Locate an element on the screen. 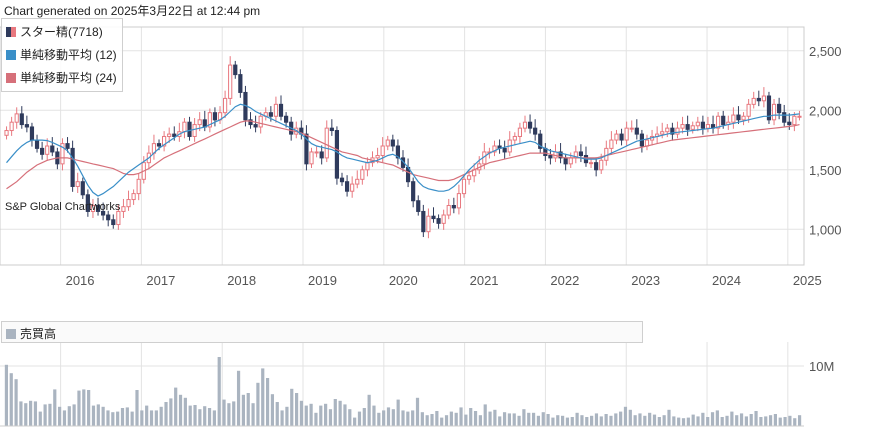 Image resolution: width=873 pixels, height=432 pixels. legend-item-price: スター精(7718) is located at coordinates (54, 31).